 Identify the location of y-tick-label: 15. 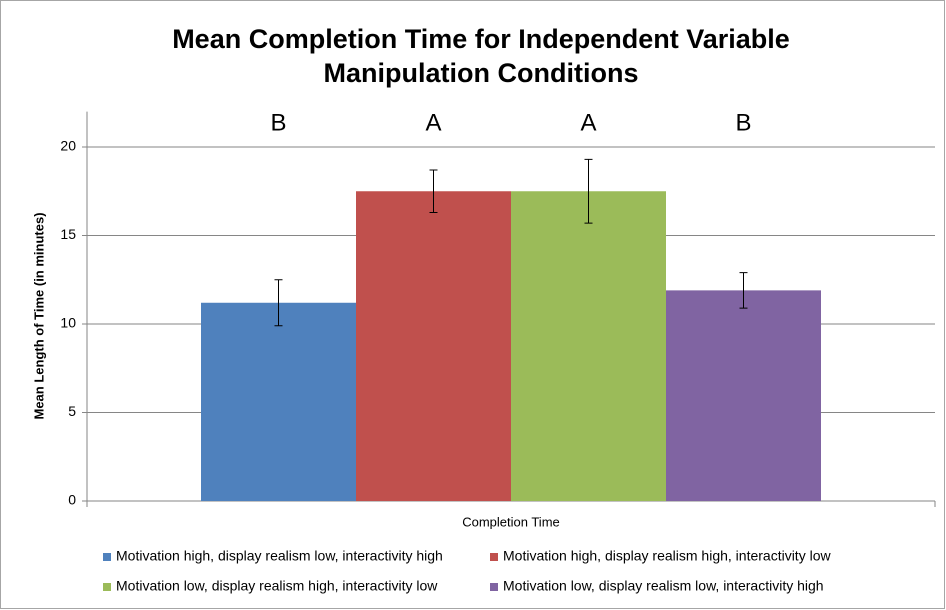
(68, 234).